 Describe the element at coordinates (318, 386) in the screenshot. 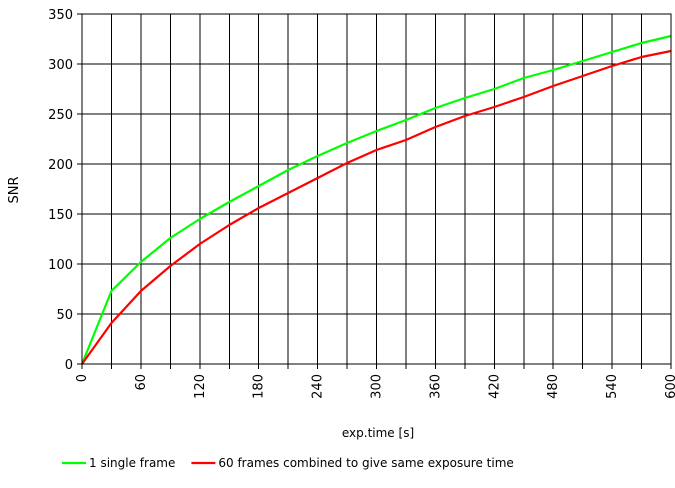

I see `x-tick-label: 240` at that location.